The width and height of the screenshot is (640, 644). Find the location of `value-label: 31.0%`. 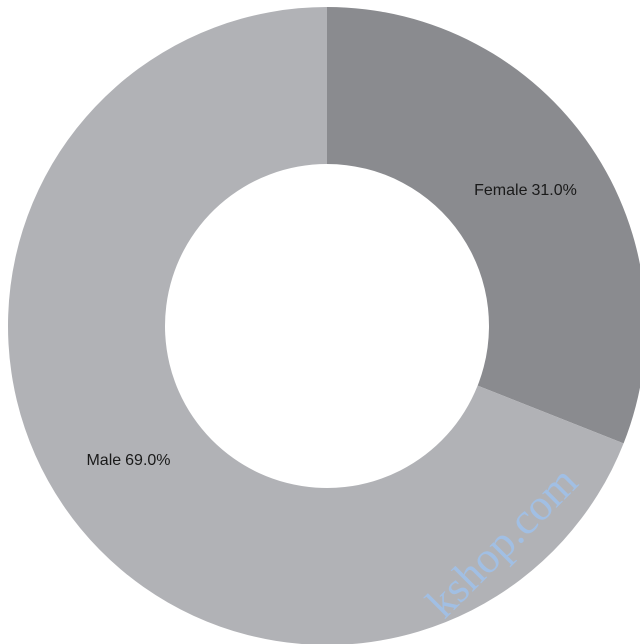

value-label: 31.0% is located at coordinates (553, 190).